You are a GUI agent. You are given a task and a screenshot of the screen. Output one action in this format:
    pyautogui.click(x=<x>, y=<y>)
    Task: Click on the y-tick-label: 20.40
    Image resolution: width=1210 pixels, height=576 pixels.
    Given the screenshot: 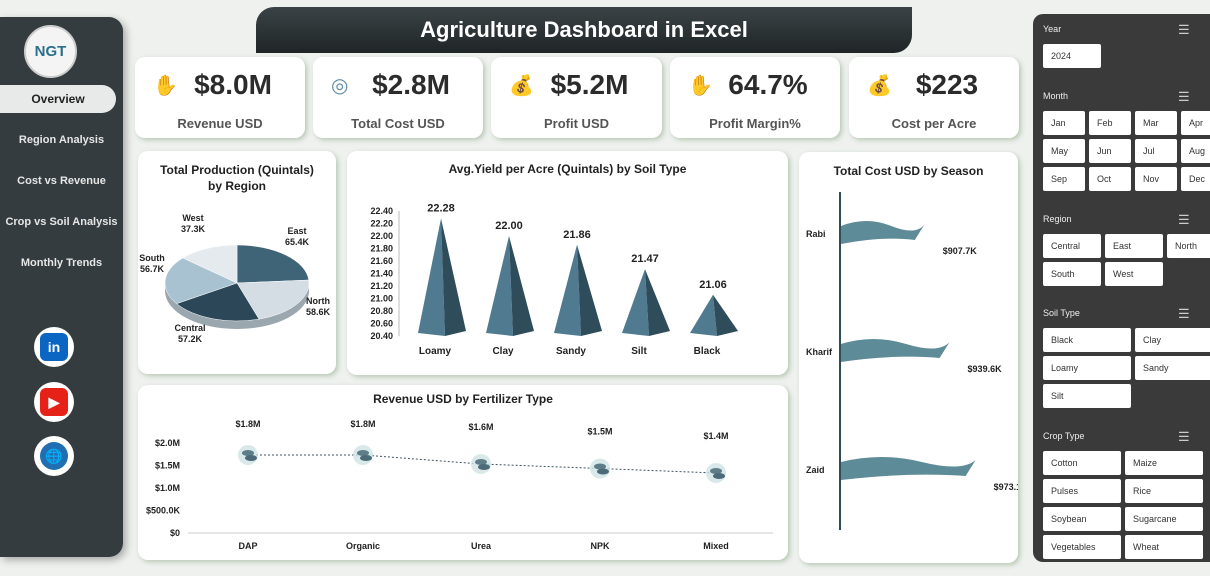 What is the action you would take?
    pyautogui.click(x=381, y=336)
    